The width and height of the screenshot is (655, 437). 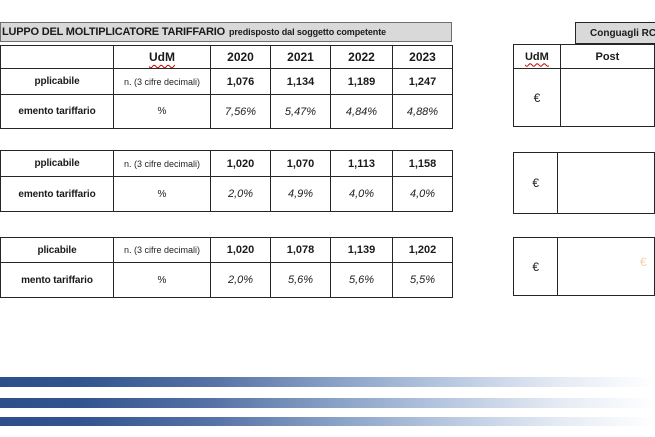 I want to click on percent-cell: 5,5%, so click(x=422, y=280).